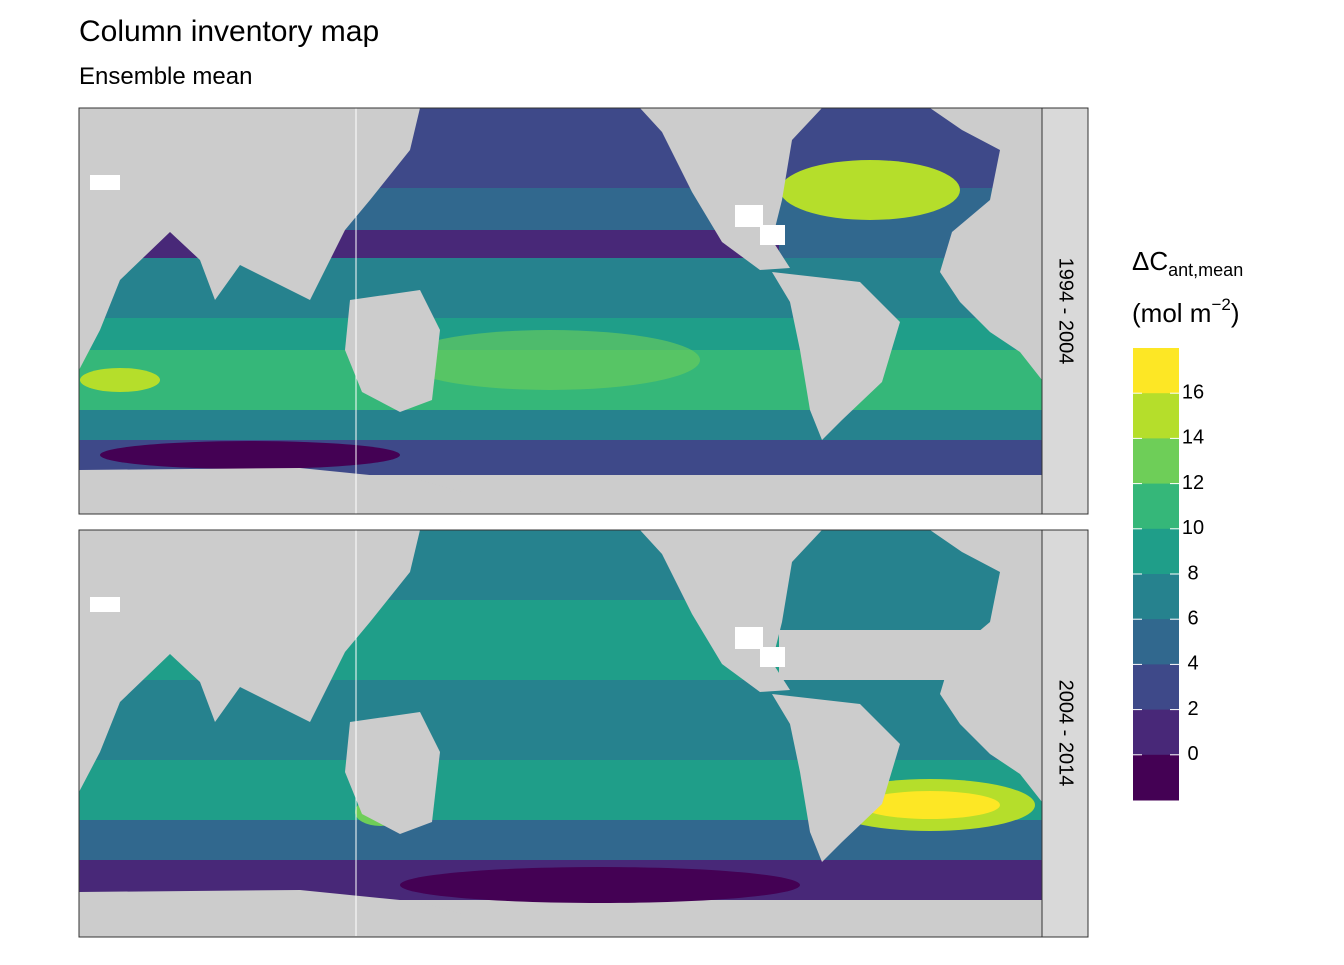 Image resolution: width=1344 pixels, height=965 pixels. What do you see at coordinates (1192, 573) in the screenshot?
I see `legend-tick-label: 8` at bounding box center [1192, 573].